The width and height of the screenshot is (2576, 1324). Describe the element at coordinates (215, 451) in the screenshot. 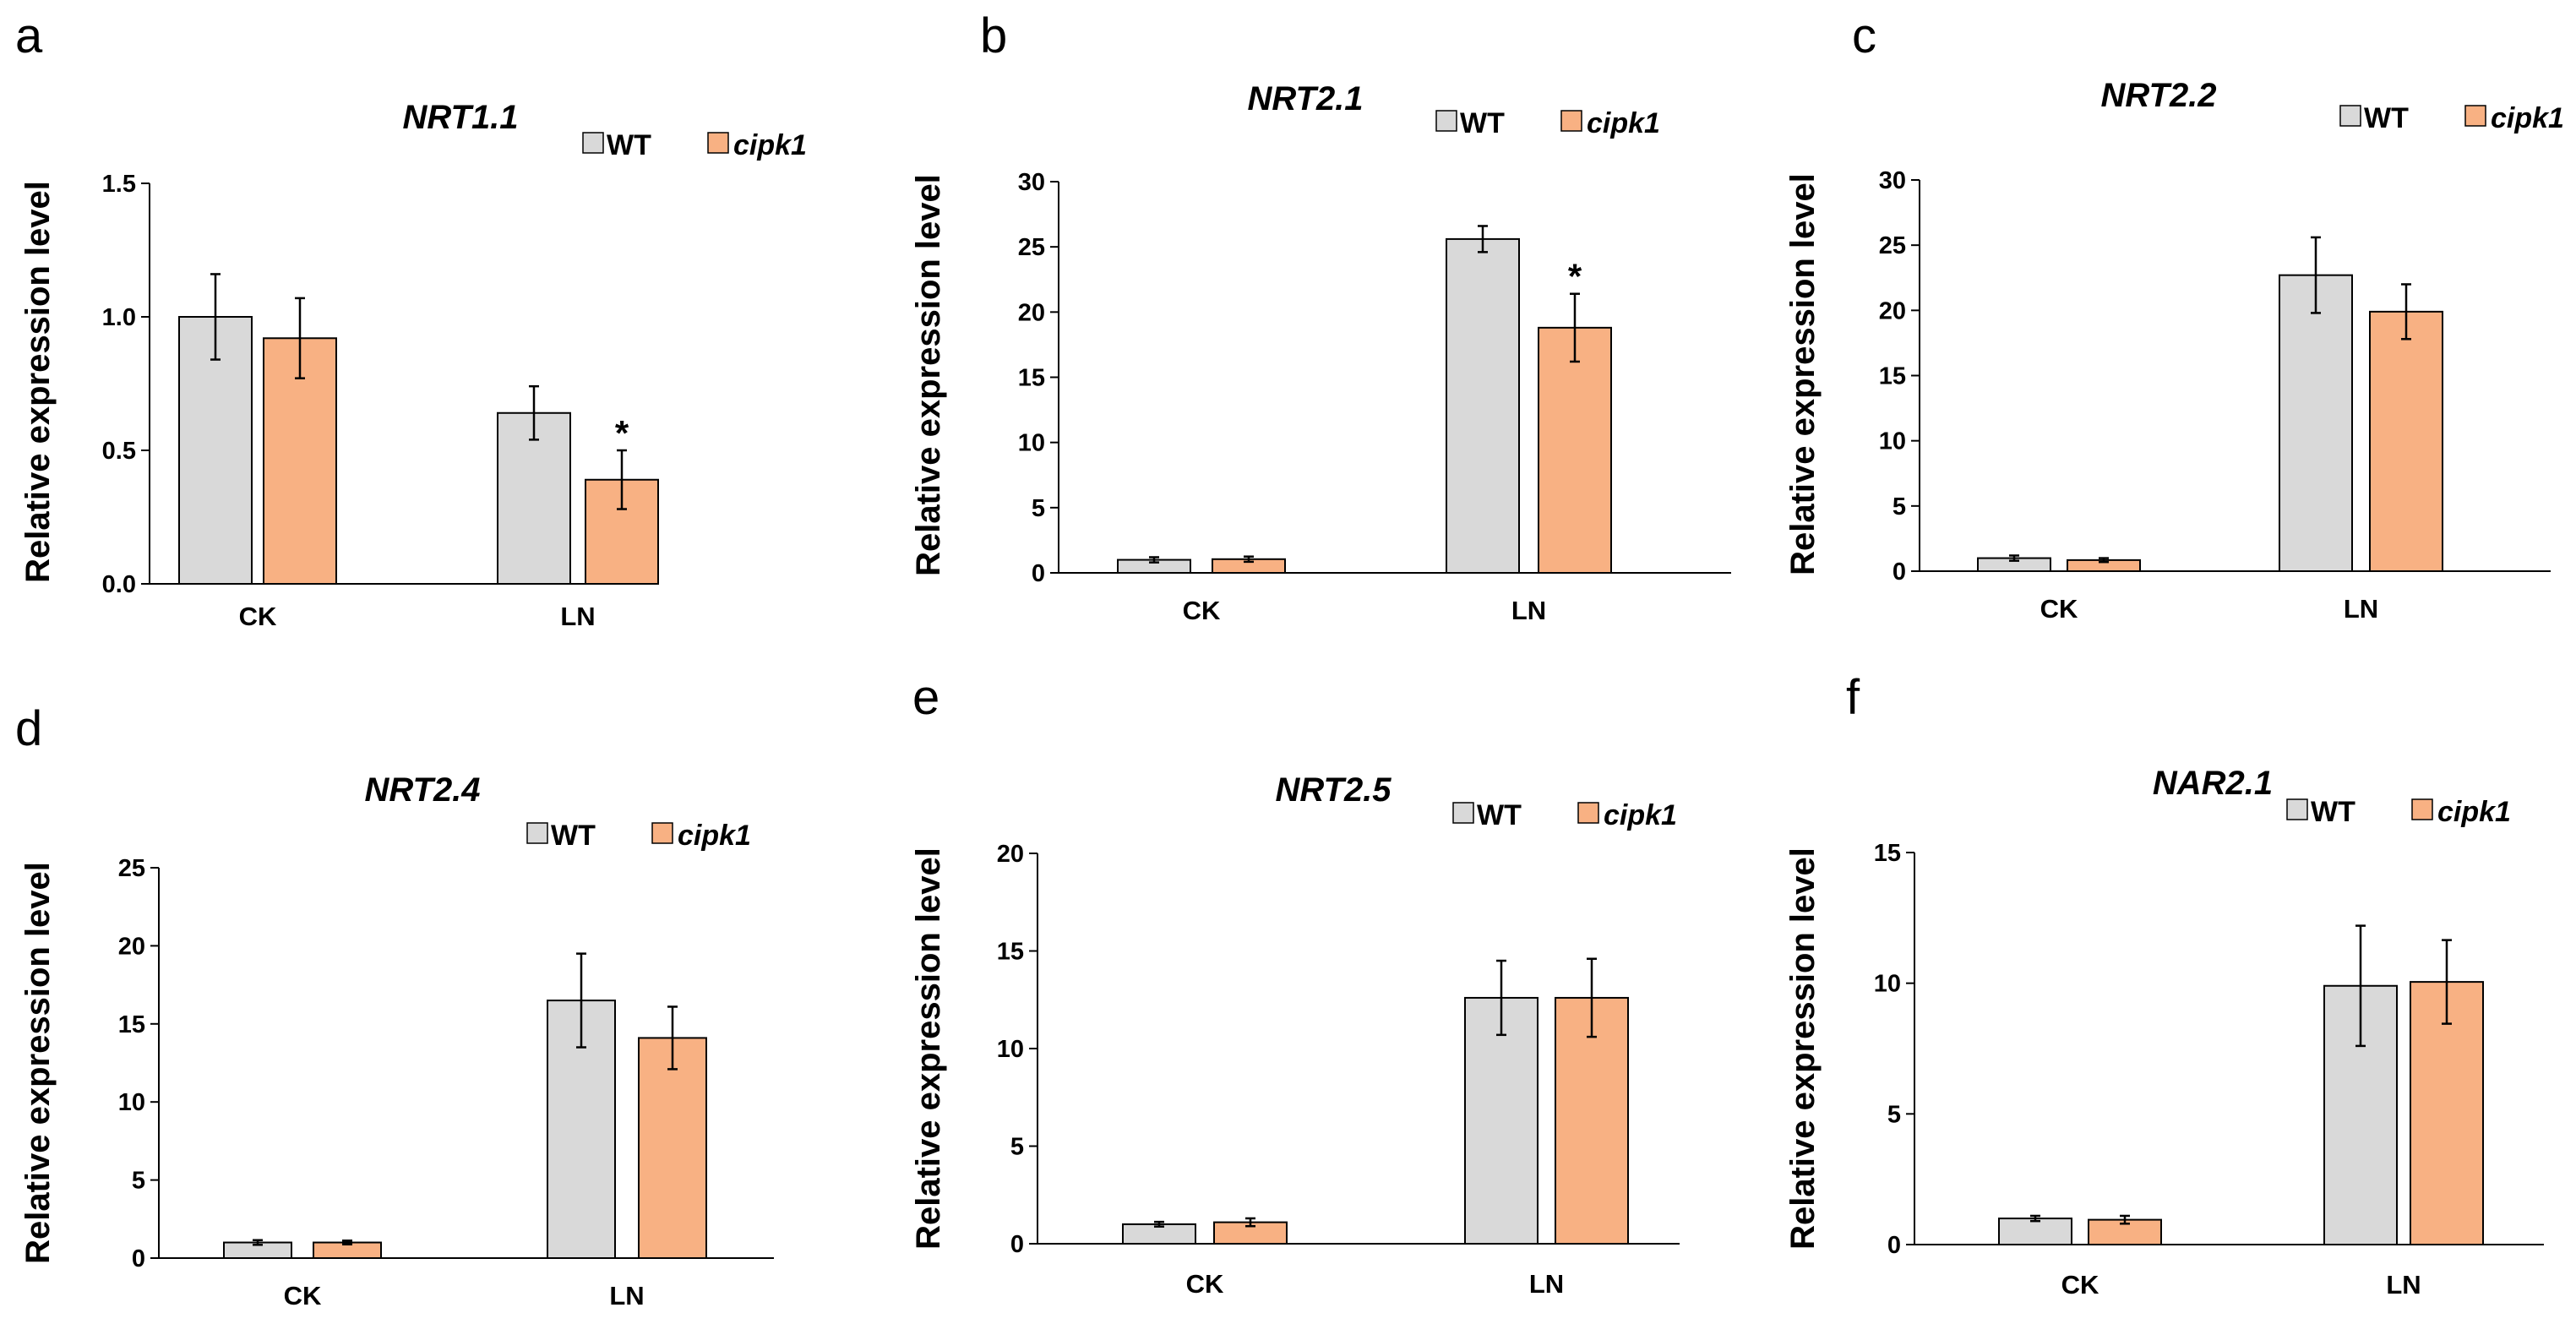

I see `bar-wt-ck` at that location.